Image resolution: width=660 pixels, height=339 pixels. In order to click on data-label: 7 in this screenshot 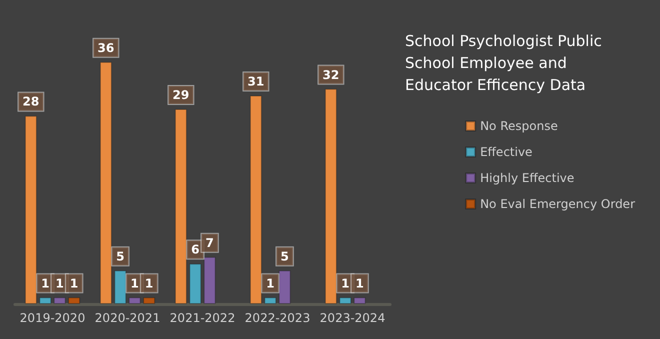, I will do `click(210, 243)`.